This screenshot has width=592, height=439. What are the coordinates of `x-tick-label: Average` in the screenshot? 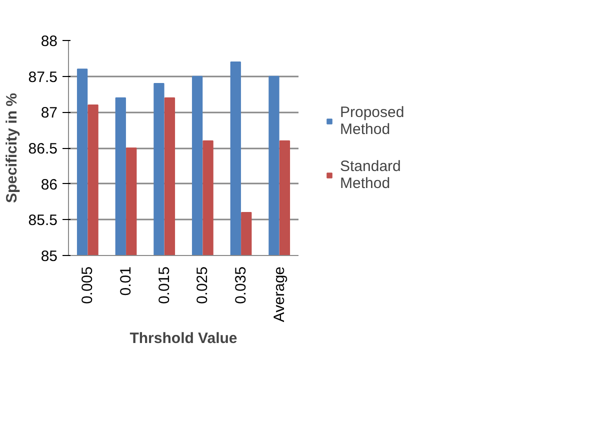 It's located at (279, 294).